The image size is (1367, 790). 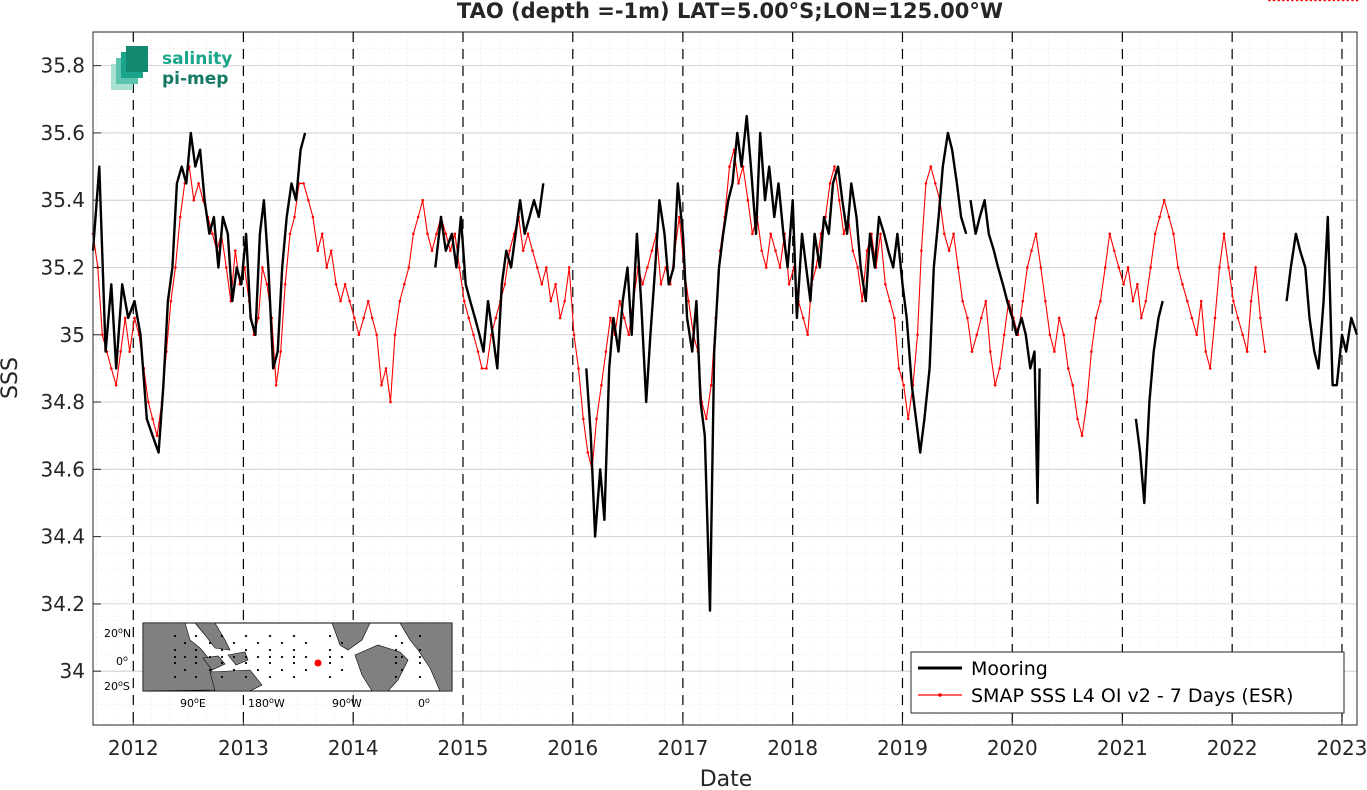 I want to click on inset-lat-label-20n: 20oN, so click(x=117, y=633).